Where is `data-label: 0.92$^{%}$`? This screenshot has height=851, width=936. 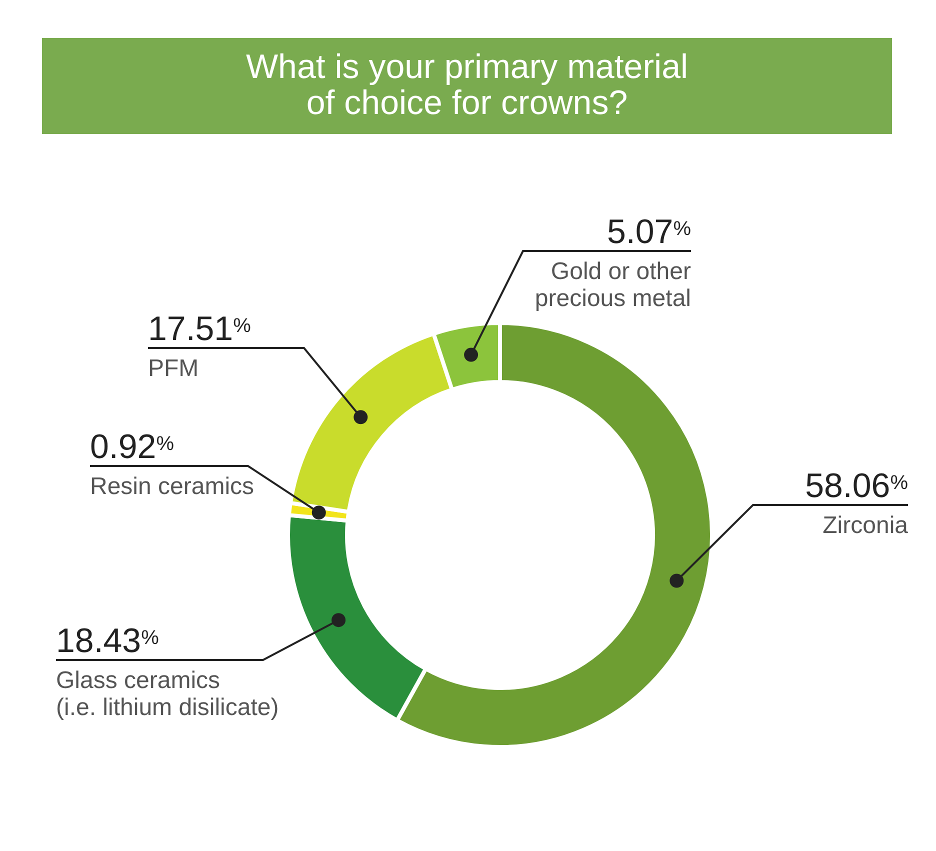
data-label: 0.92$^{%}$ is located at coordinates (132, 447).